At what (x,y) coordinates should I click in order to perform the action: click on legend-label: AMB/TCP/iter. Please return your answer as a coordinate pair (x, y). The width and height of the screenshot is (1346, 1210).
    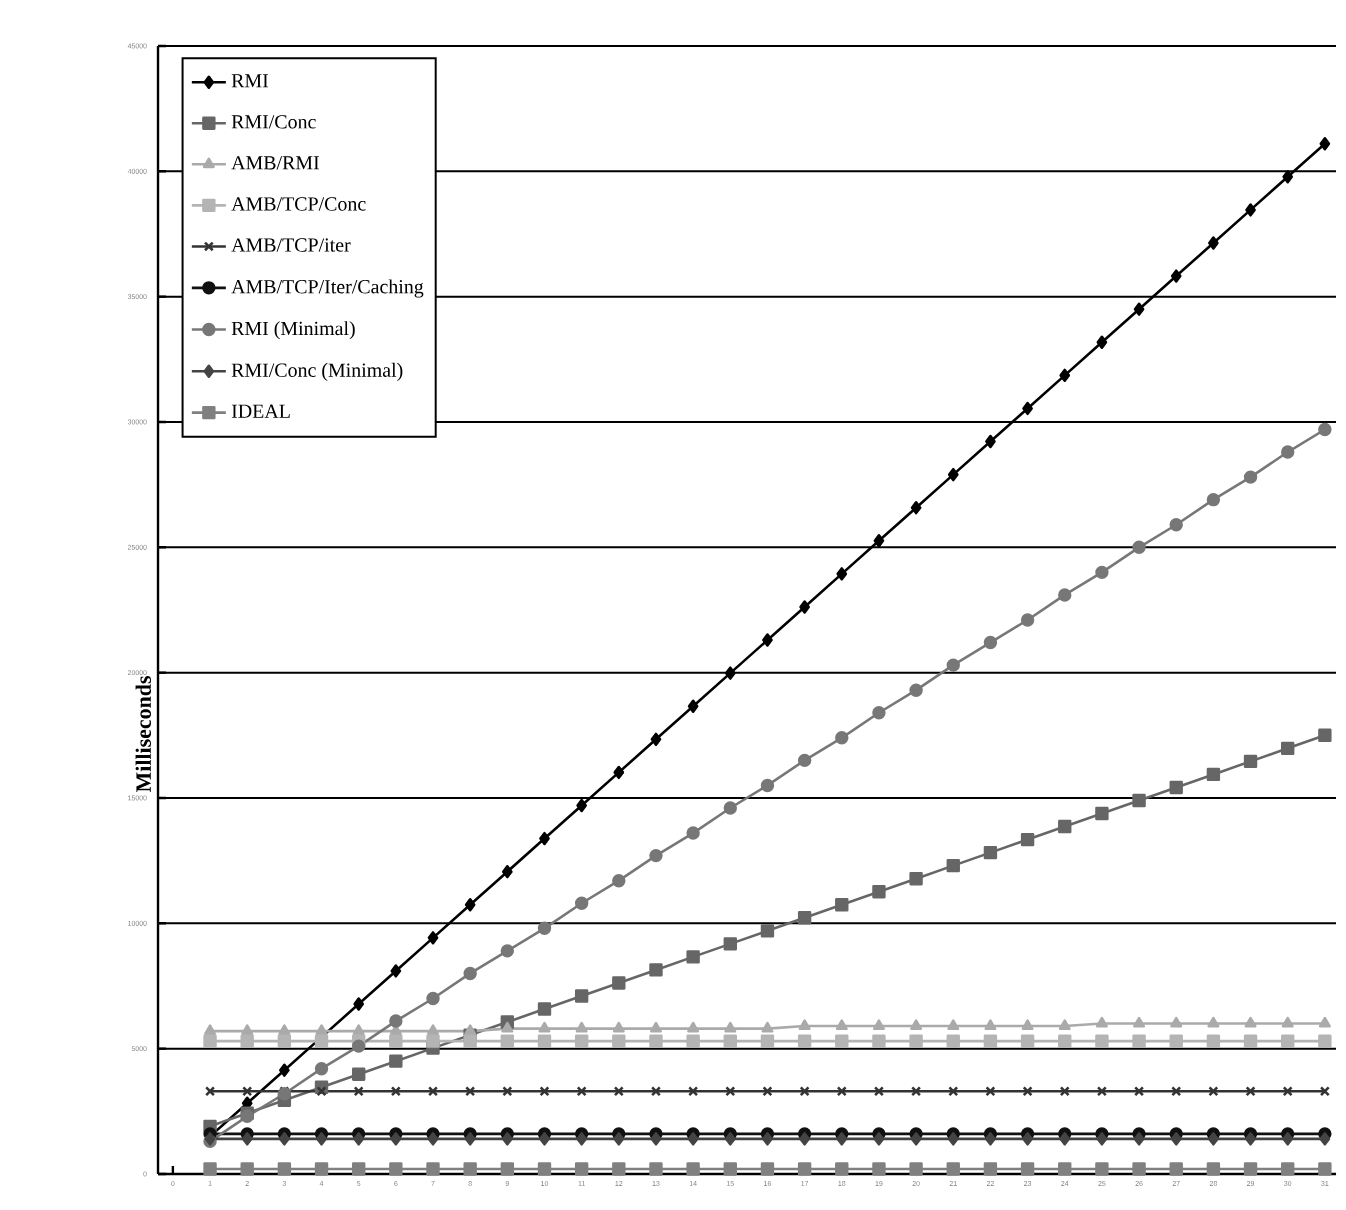
    Looking at the image, I should click on (291, 245).